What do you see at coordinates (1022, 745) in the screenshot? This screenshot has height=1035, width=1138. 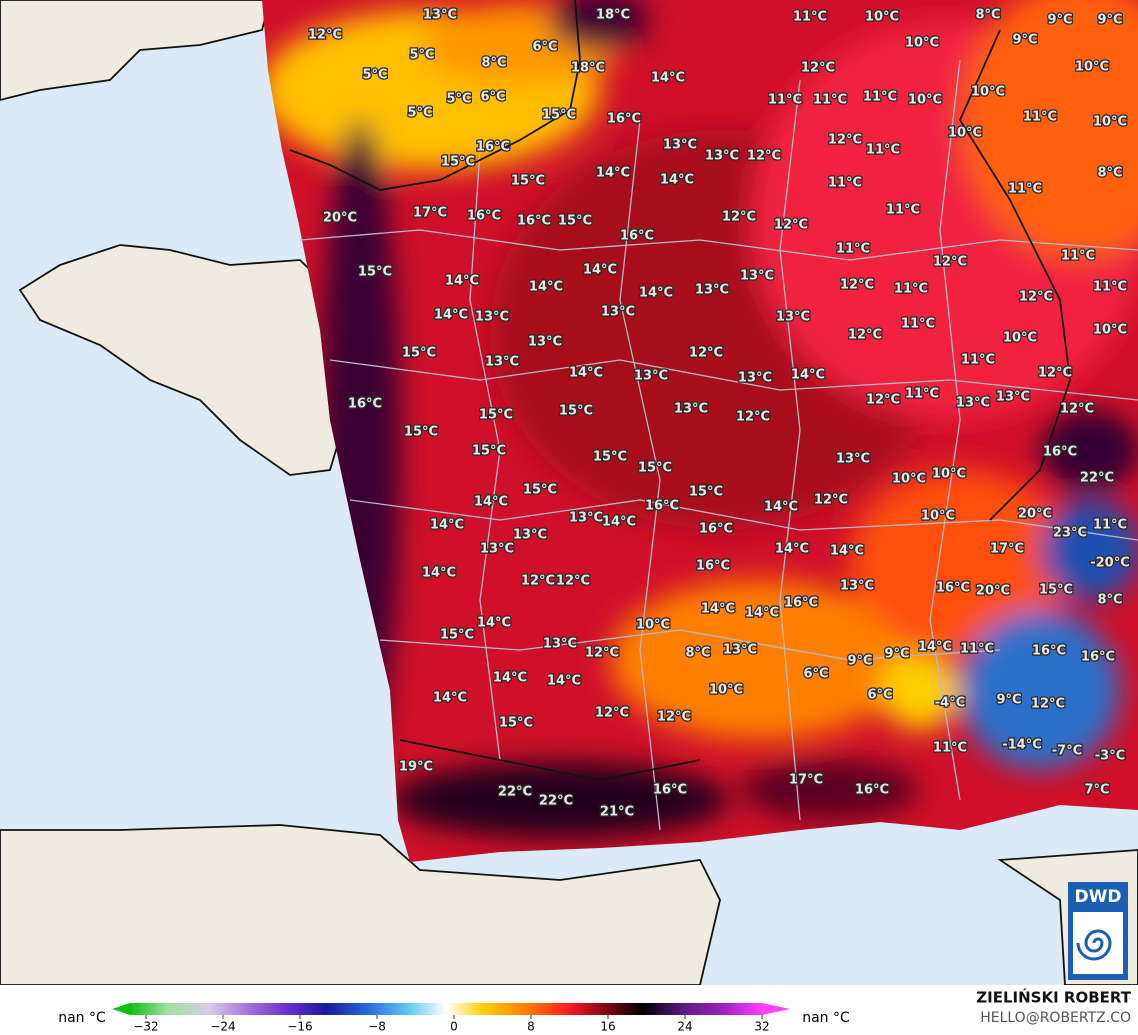 I see `temperature-label: -14°C` at bounding box center [1022, 745].